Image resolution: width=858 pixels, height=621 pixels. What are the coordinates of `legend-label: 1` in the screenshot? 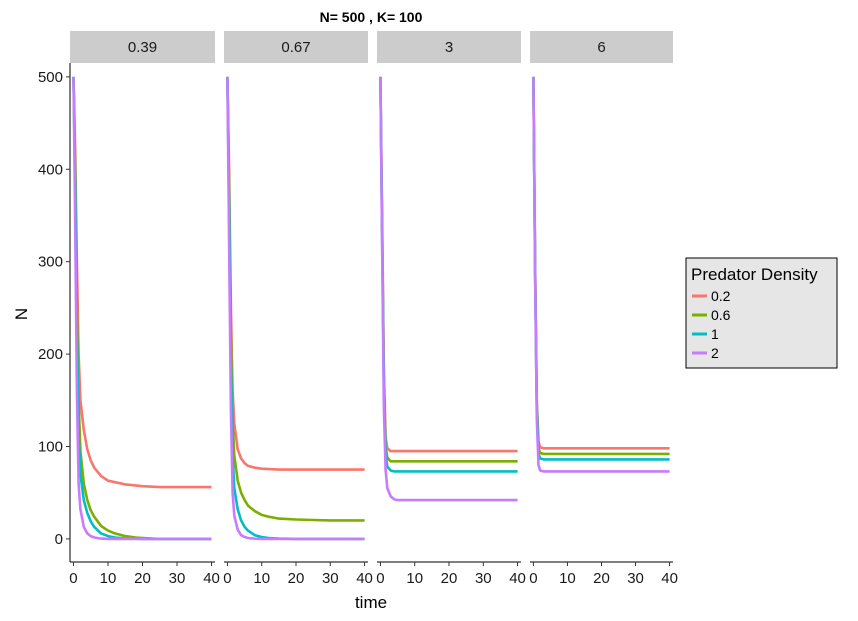 It's located at (715, 334).